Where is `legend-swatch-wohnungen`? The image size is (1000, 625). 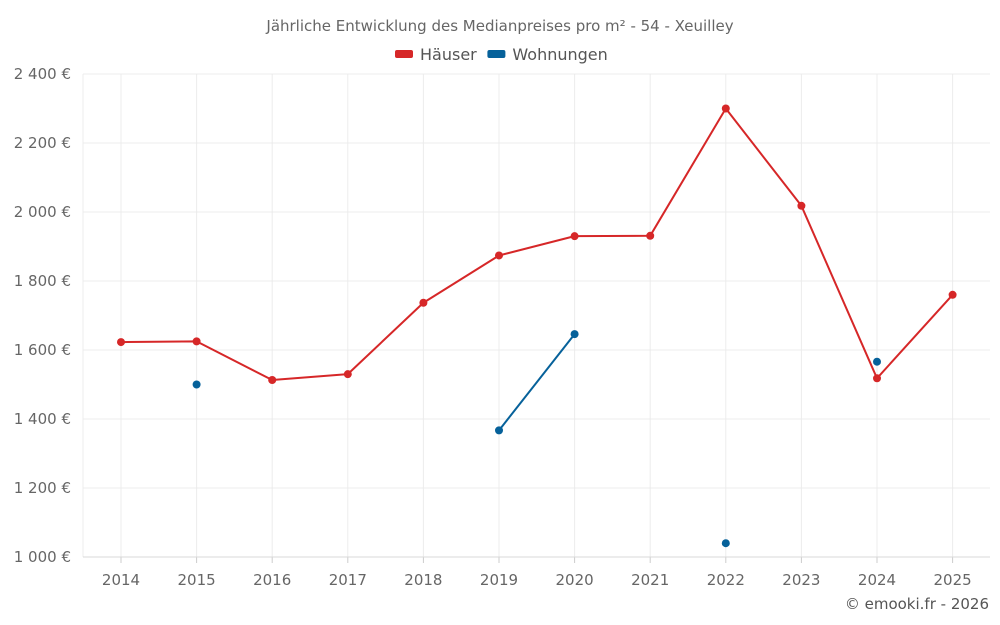 legend-swatch-wohnungen is located at coordinates (496, 54).